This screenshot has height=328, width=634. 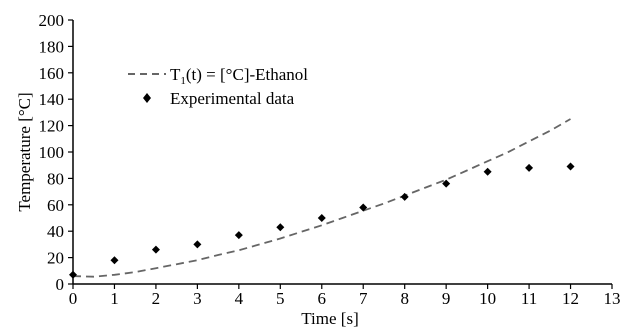 What do you see at coordinates (55, 258) in the screenshot?
I see `y-tick-label: 20` at bounding box center [55, 258].